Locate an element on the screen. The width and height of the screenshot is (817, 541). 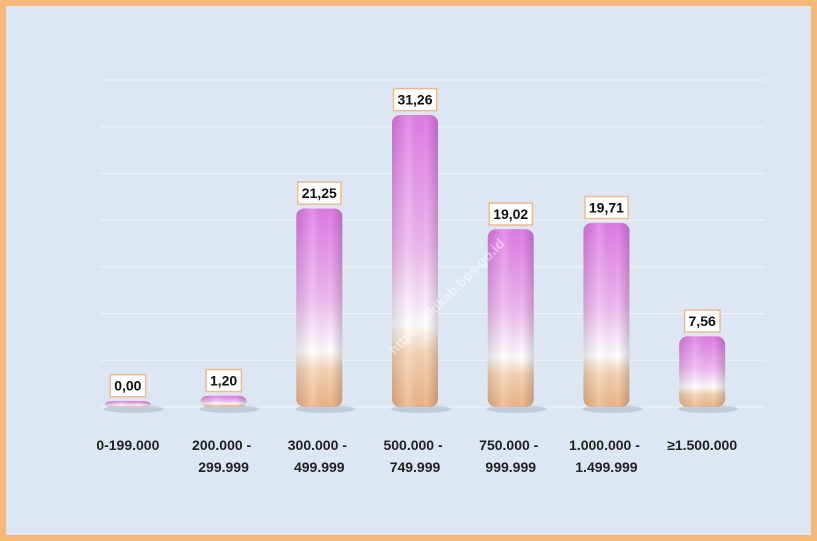
data-label: 21,25 is located at coordinates (319, 193).